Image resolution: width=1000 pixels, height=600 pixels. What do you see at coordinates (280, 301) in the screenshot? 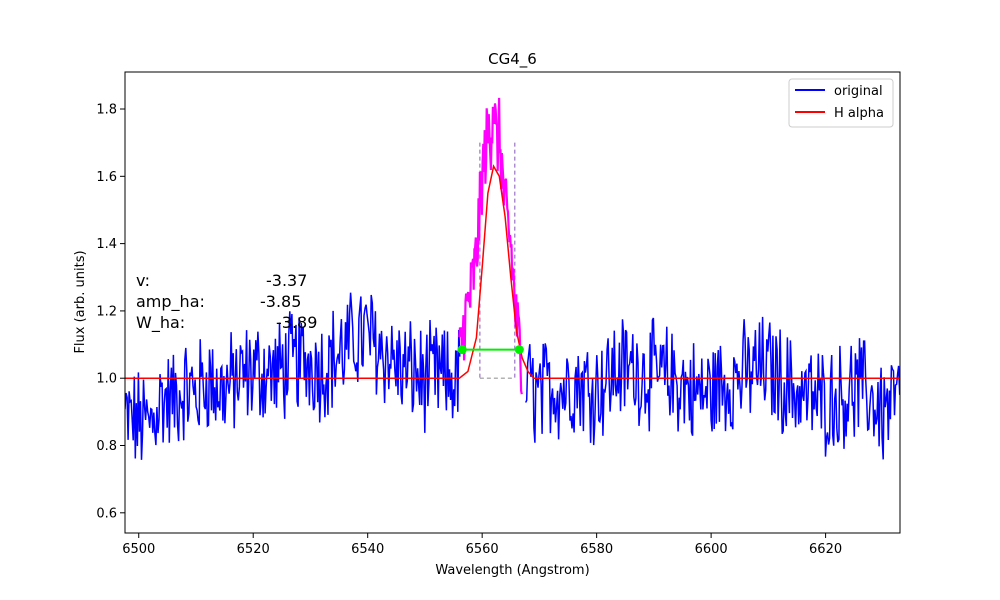
I see `annotation-amp-value: -3.85` at bounding box center [280, 301].